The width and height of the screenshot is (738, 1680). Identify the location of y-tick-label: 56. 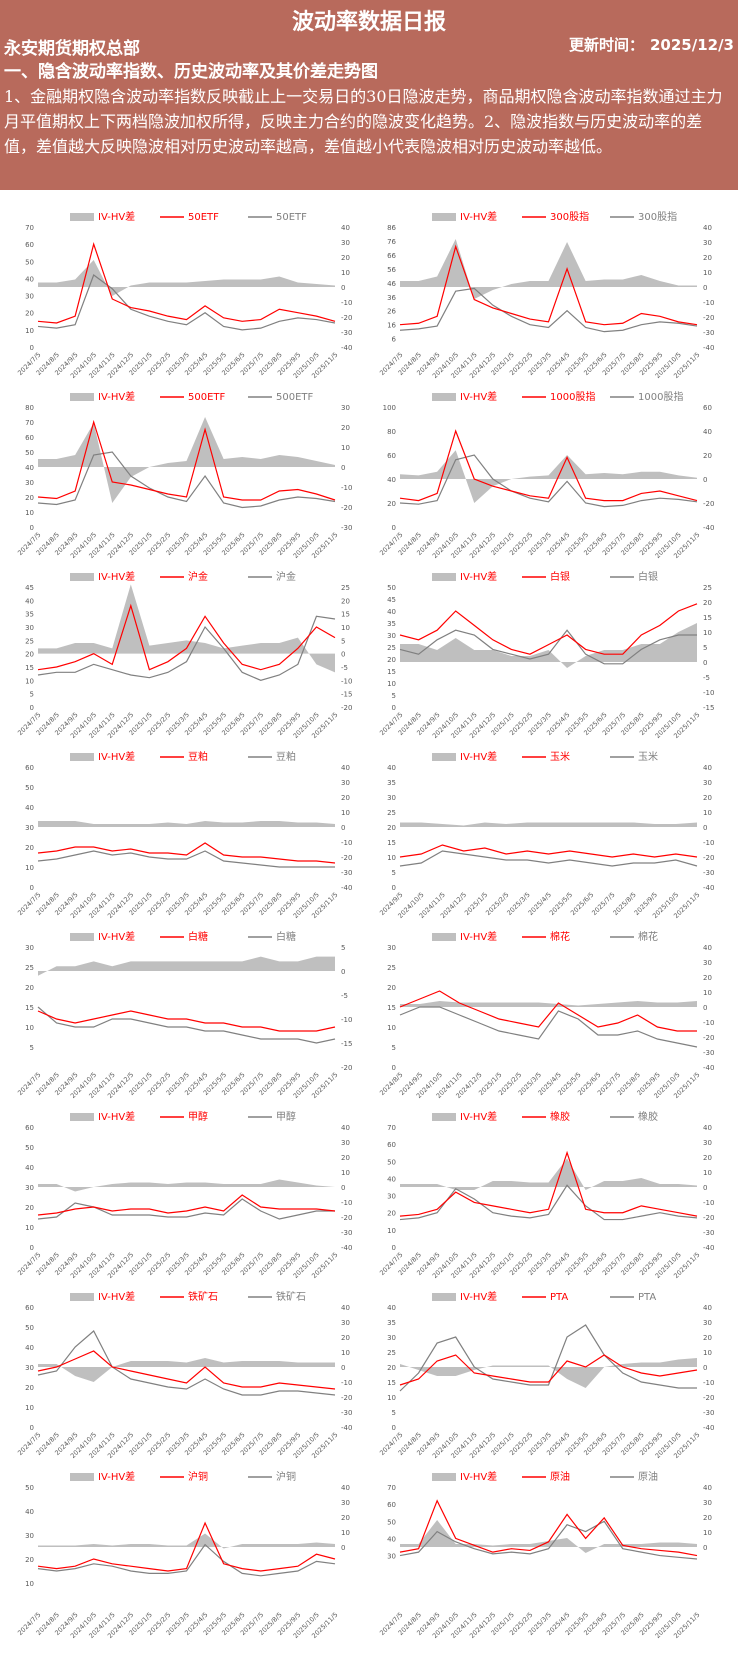
(391, 270).